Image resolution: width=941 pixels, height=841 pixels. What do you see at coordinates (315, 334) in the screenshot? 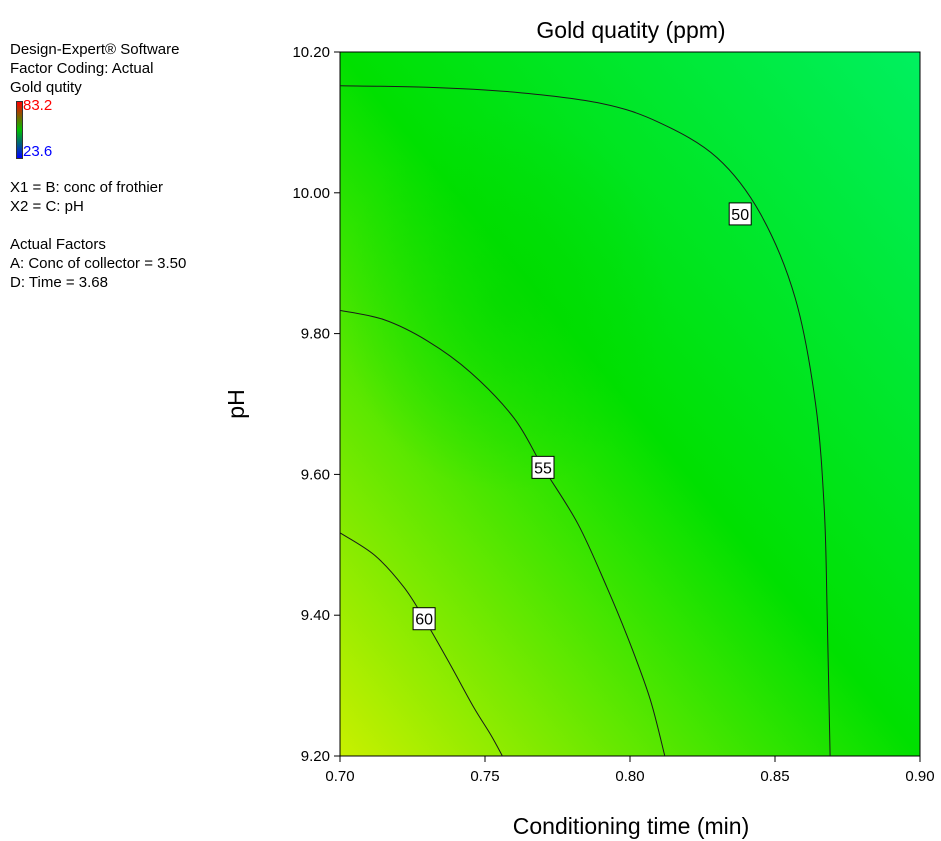
I see `y-tick-label: 9.80` at bounding box center [315, 334].